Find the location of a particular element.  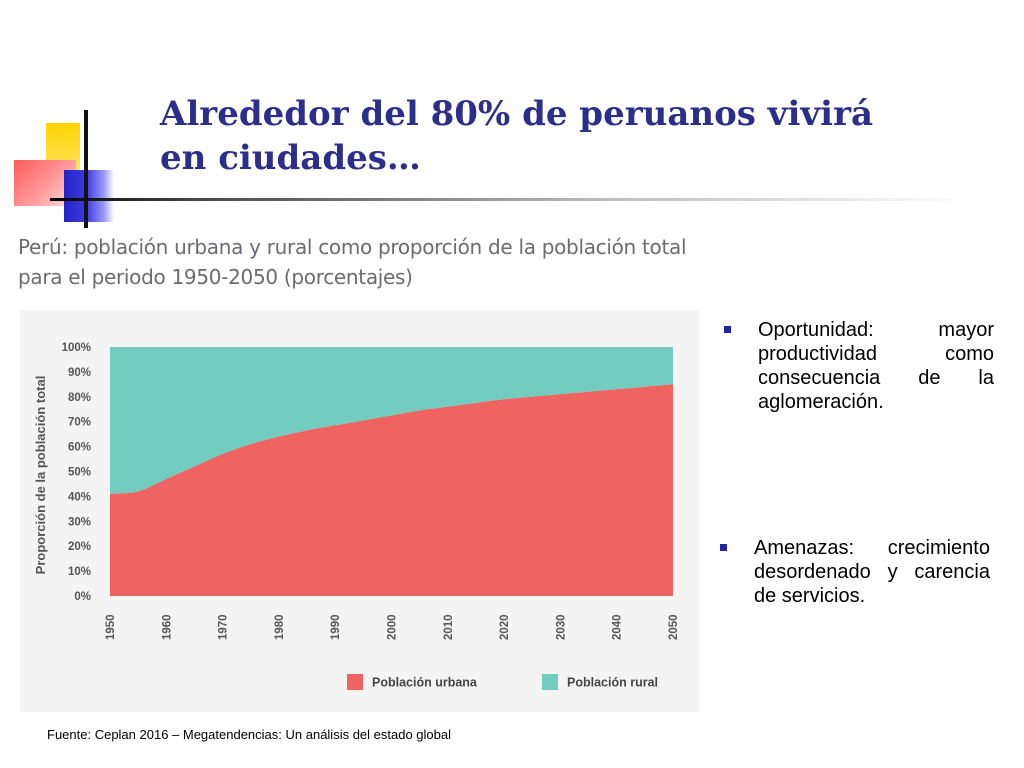

x-tick-label: 2010 is located at coordinates (449, 627).